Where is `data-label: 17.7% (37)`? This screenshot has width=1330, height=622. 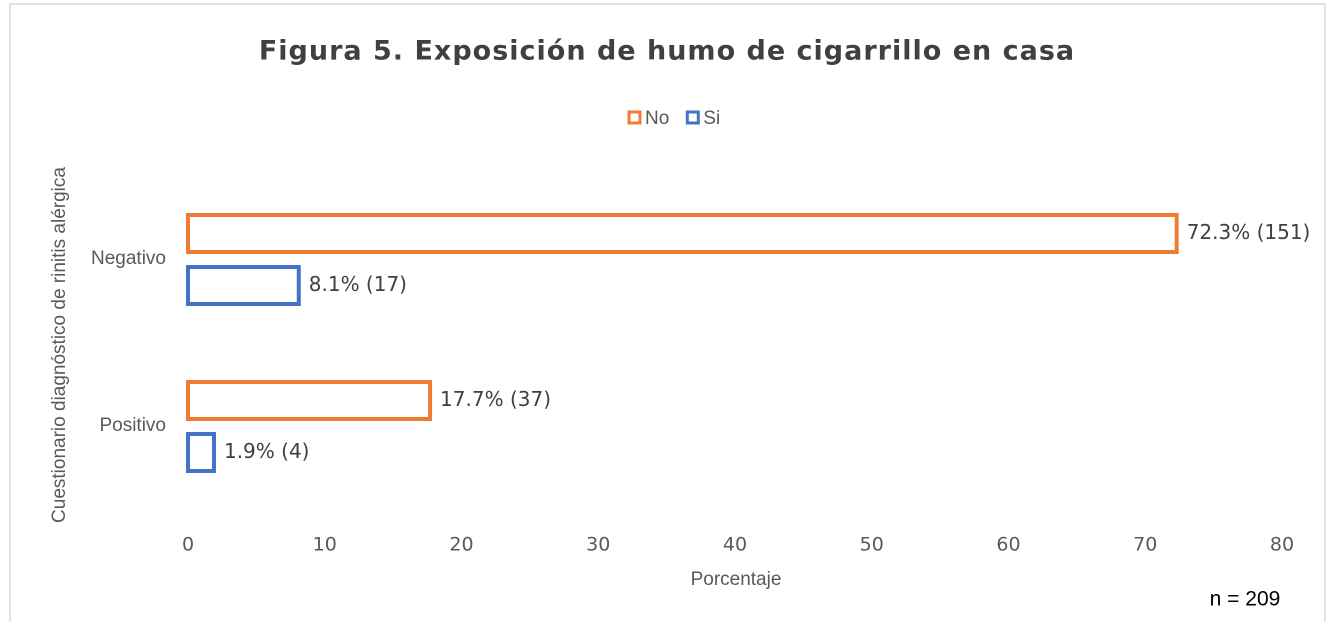
data-label: 17.7% (37) is located at coordinates (495, 399).